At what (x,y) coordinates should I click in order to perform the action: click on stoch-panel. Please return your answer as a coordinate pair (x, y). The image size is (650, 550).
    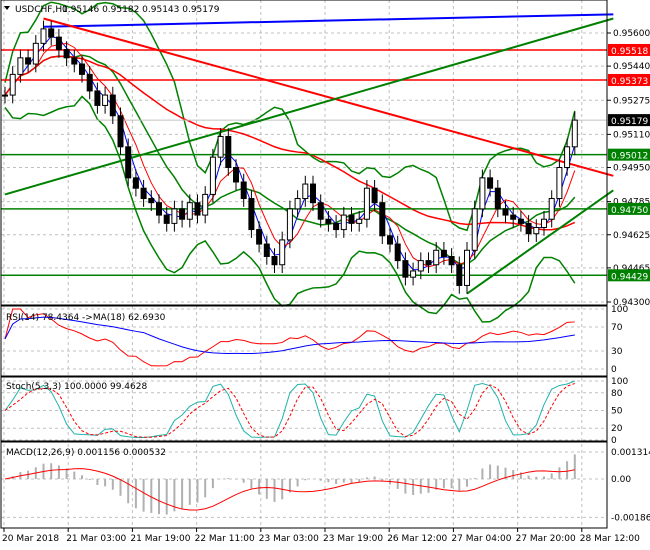
    Looking at the image, I should click on (289, 409).